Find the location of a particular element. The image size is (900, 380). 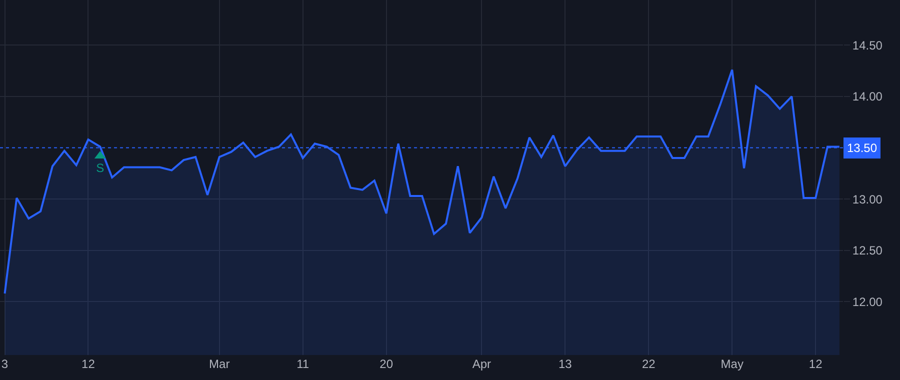

data-label: S is located at coordinates (100, 168).